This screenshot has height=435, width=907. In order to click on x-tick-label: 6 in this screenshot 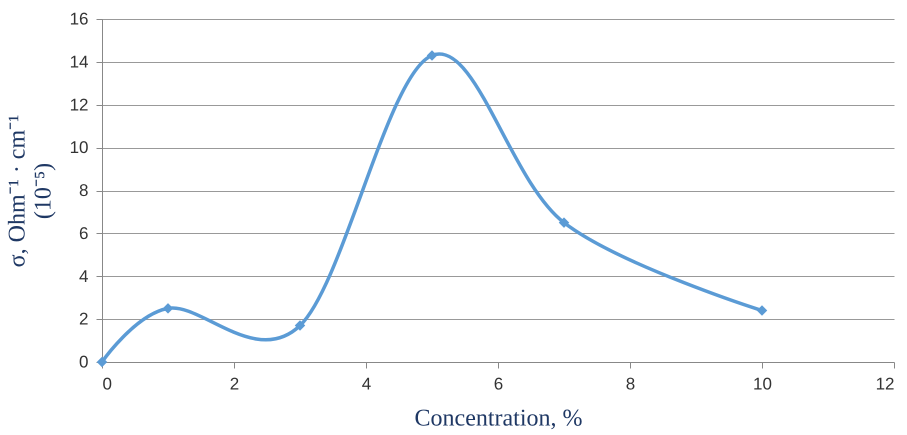, I will do `click(499, 384)`.